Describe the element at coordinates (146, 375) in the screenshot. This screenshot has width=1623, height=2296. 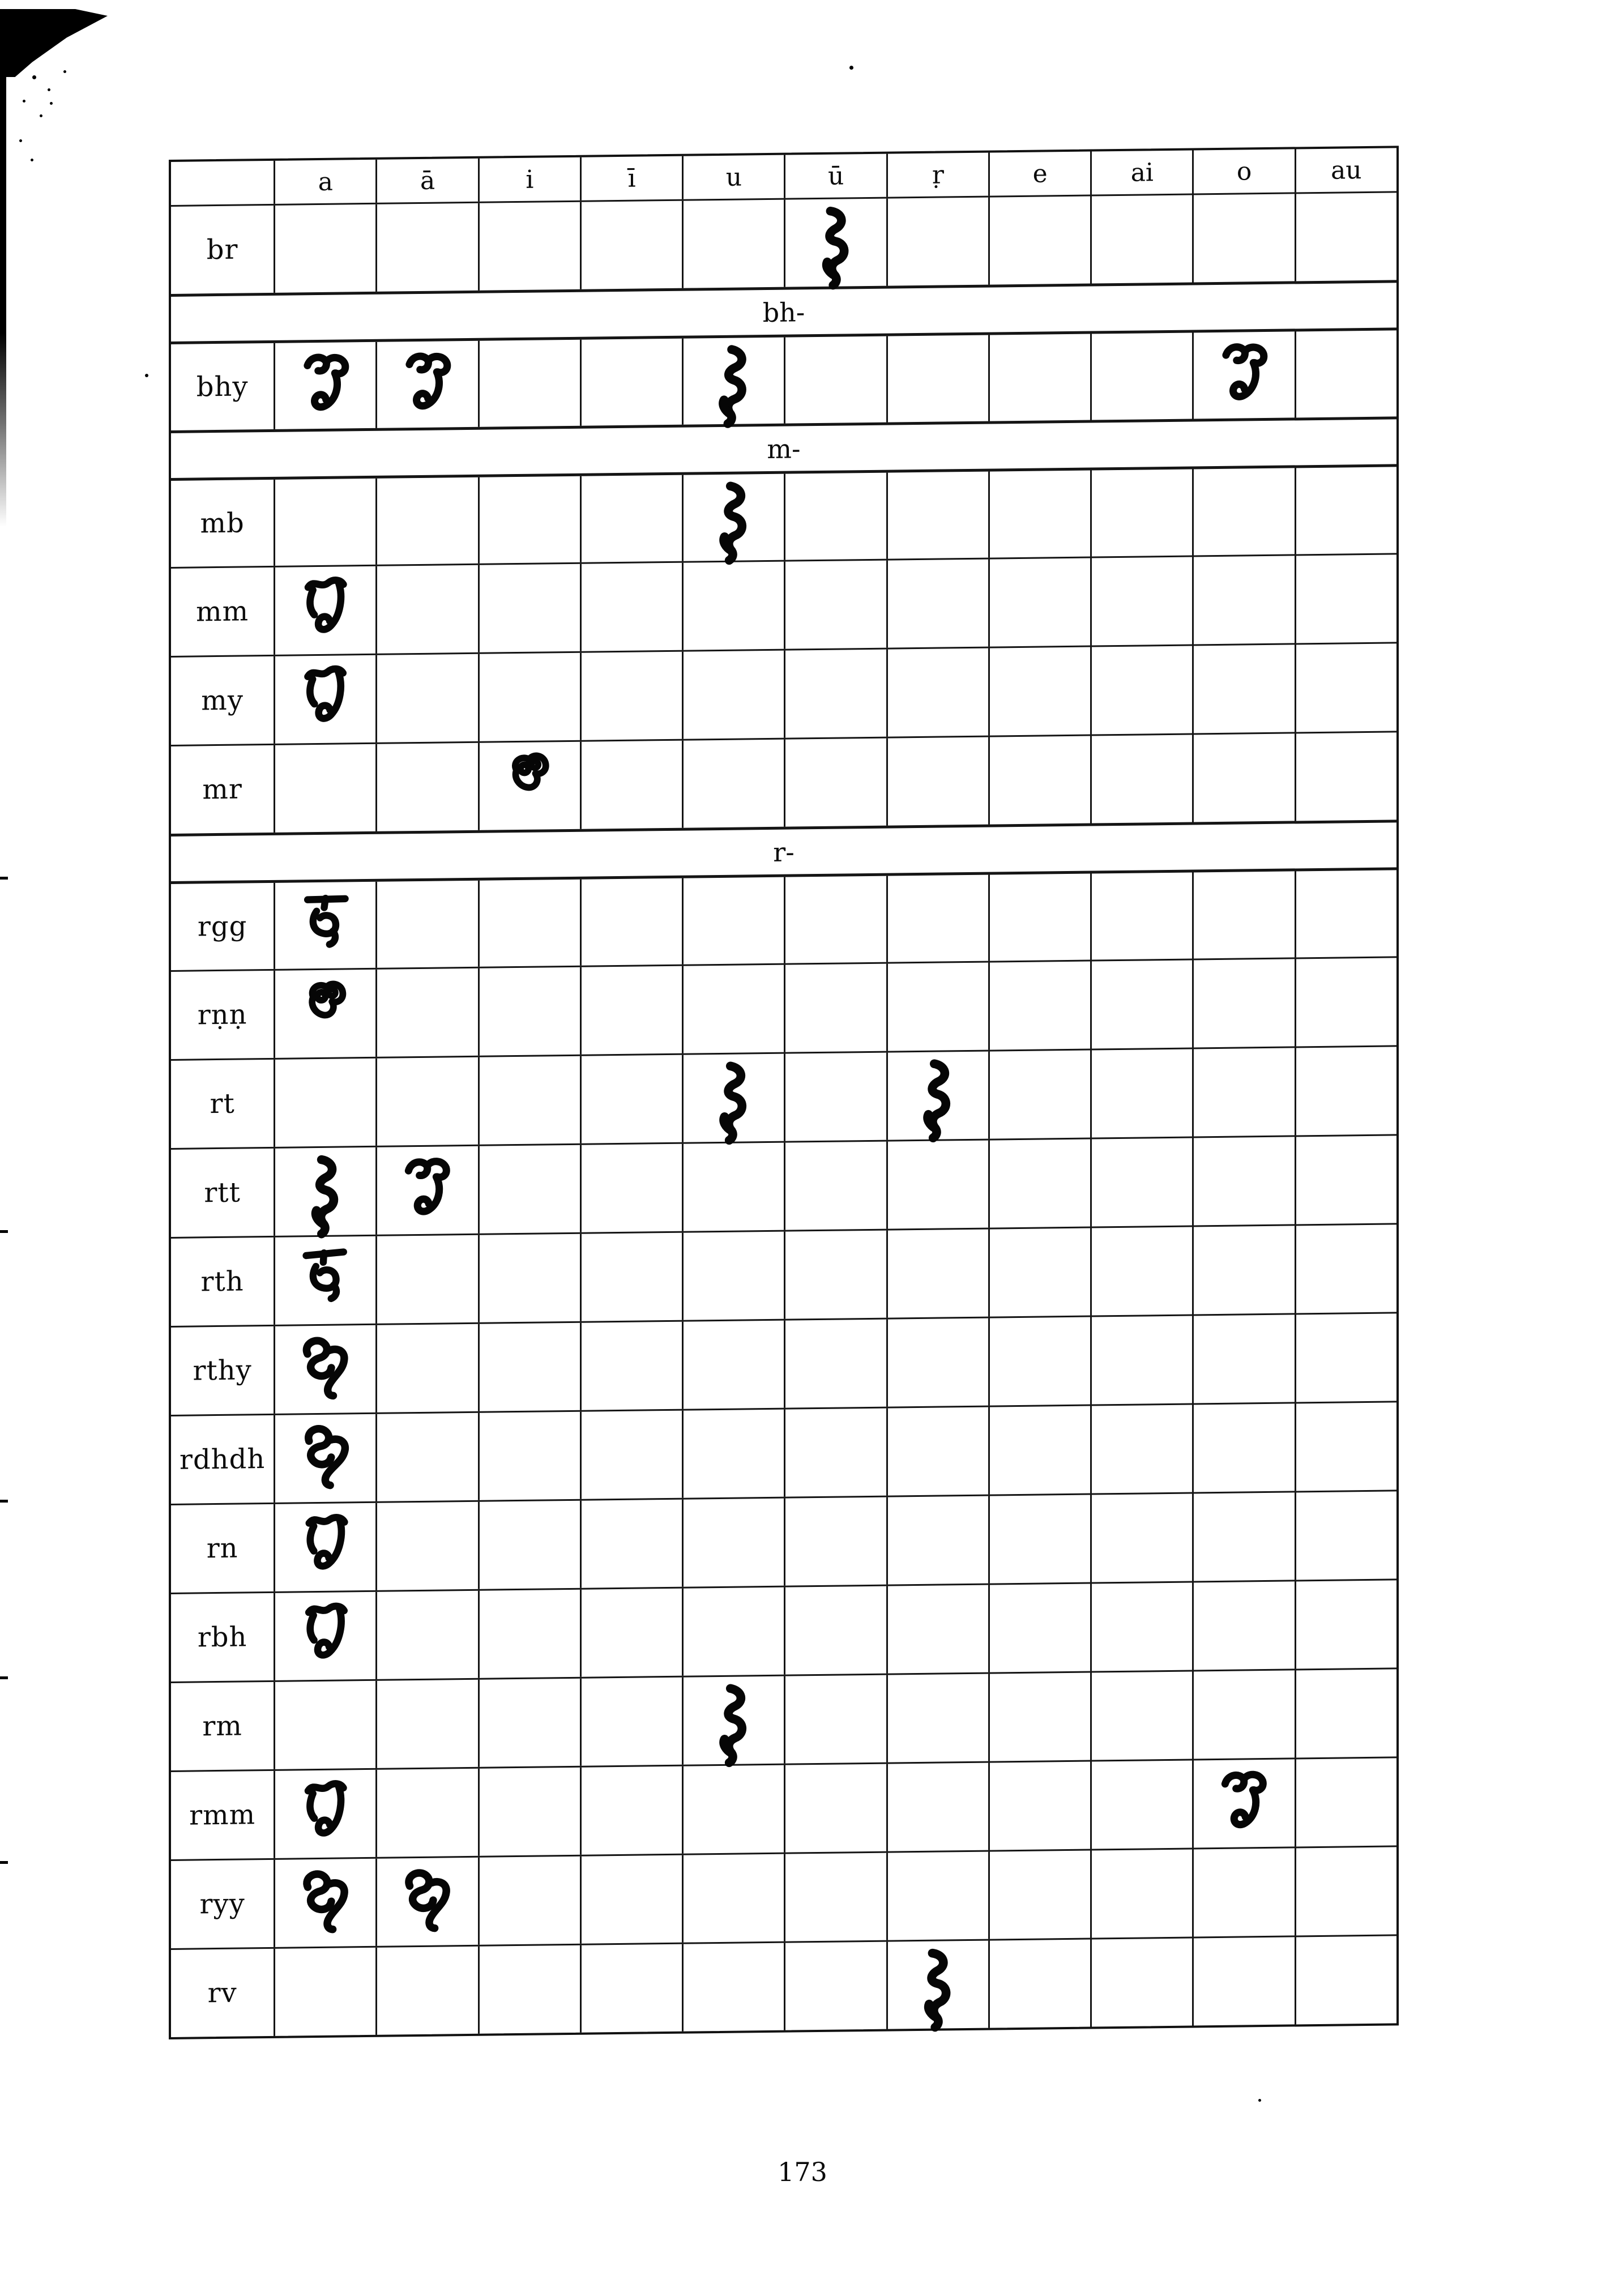
I see `scan-dot-artifact` at that location.